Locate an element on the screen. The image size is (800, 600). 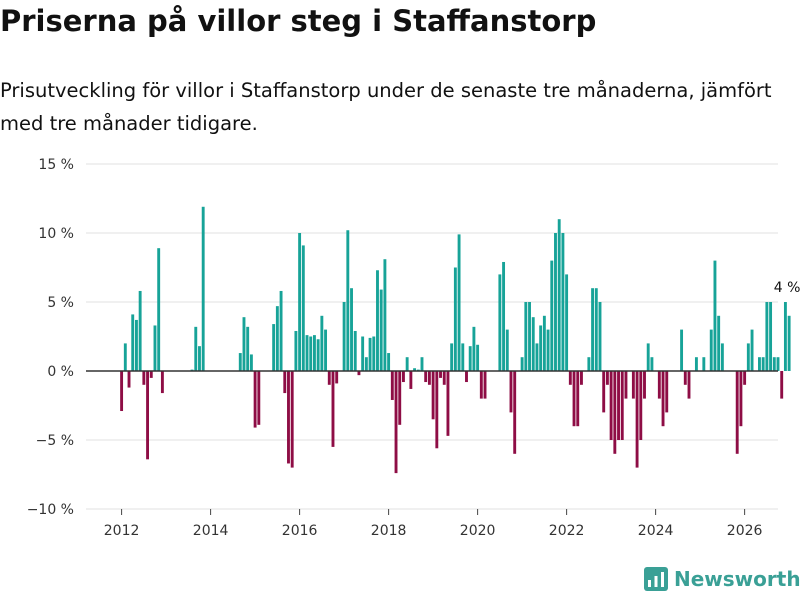
x-tick-label: 2018 is located at coordinates (389, 531).